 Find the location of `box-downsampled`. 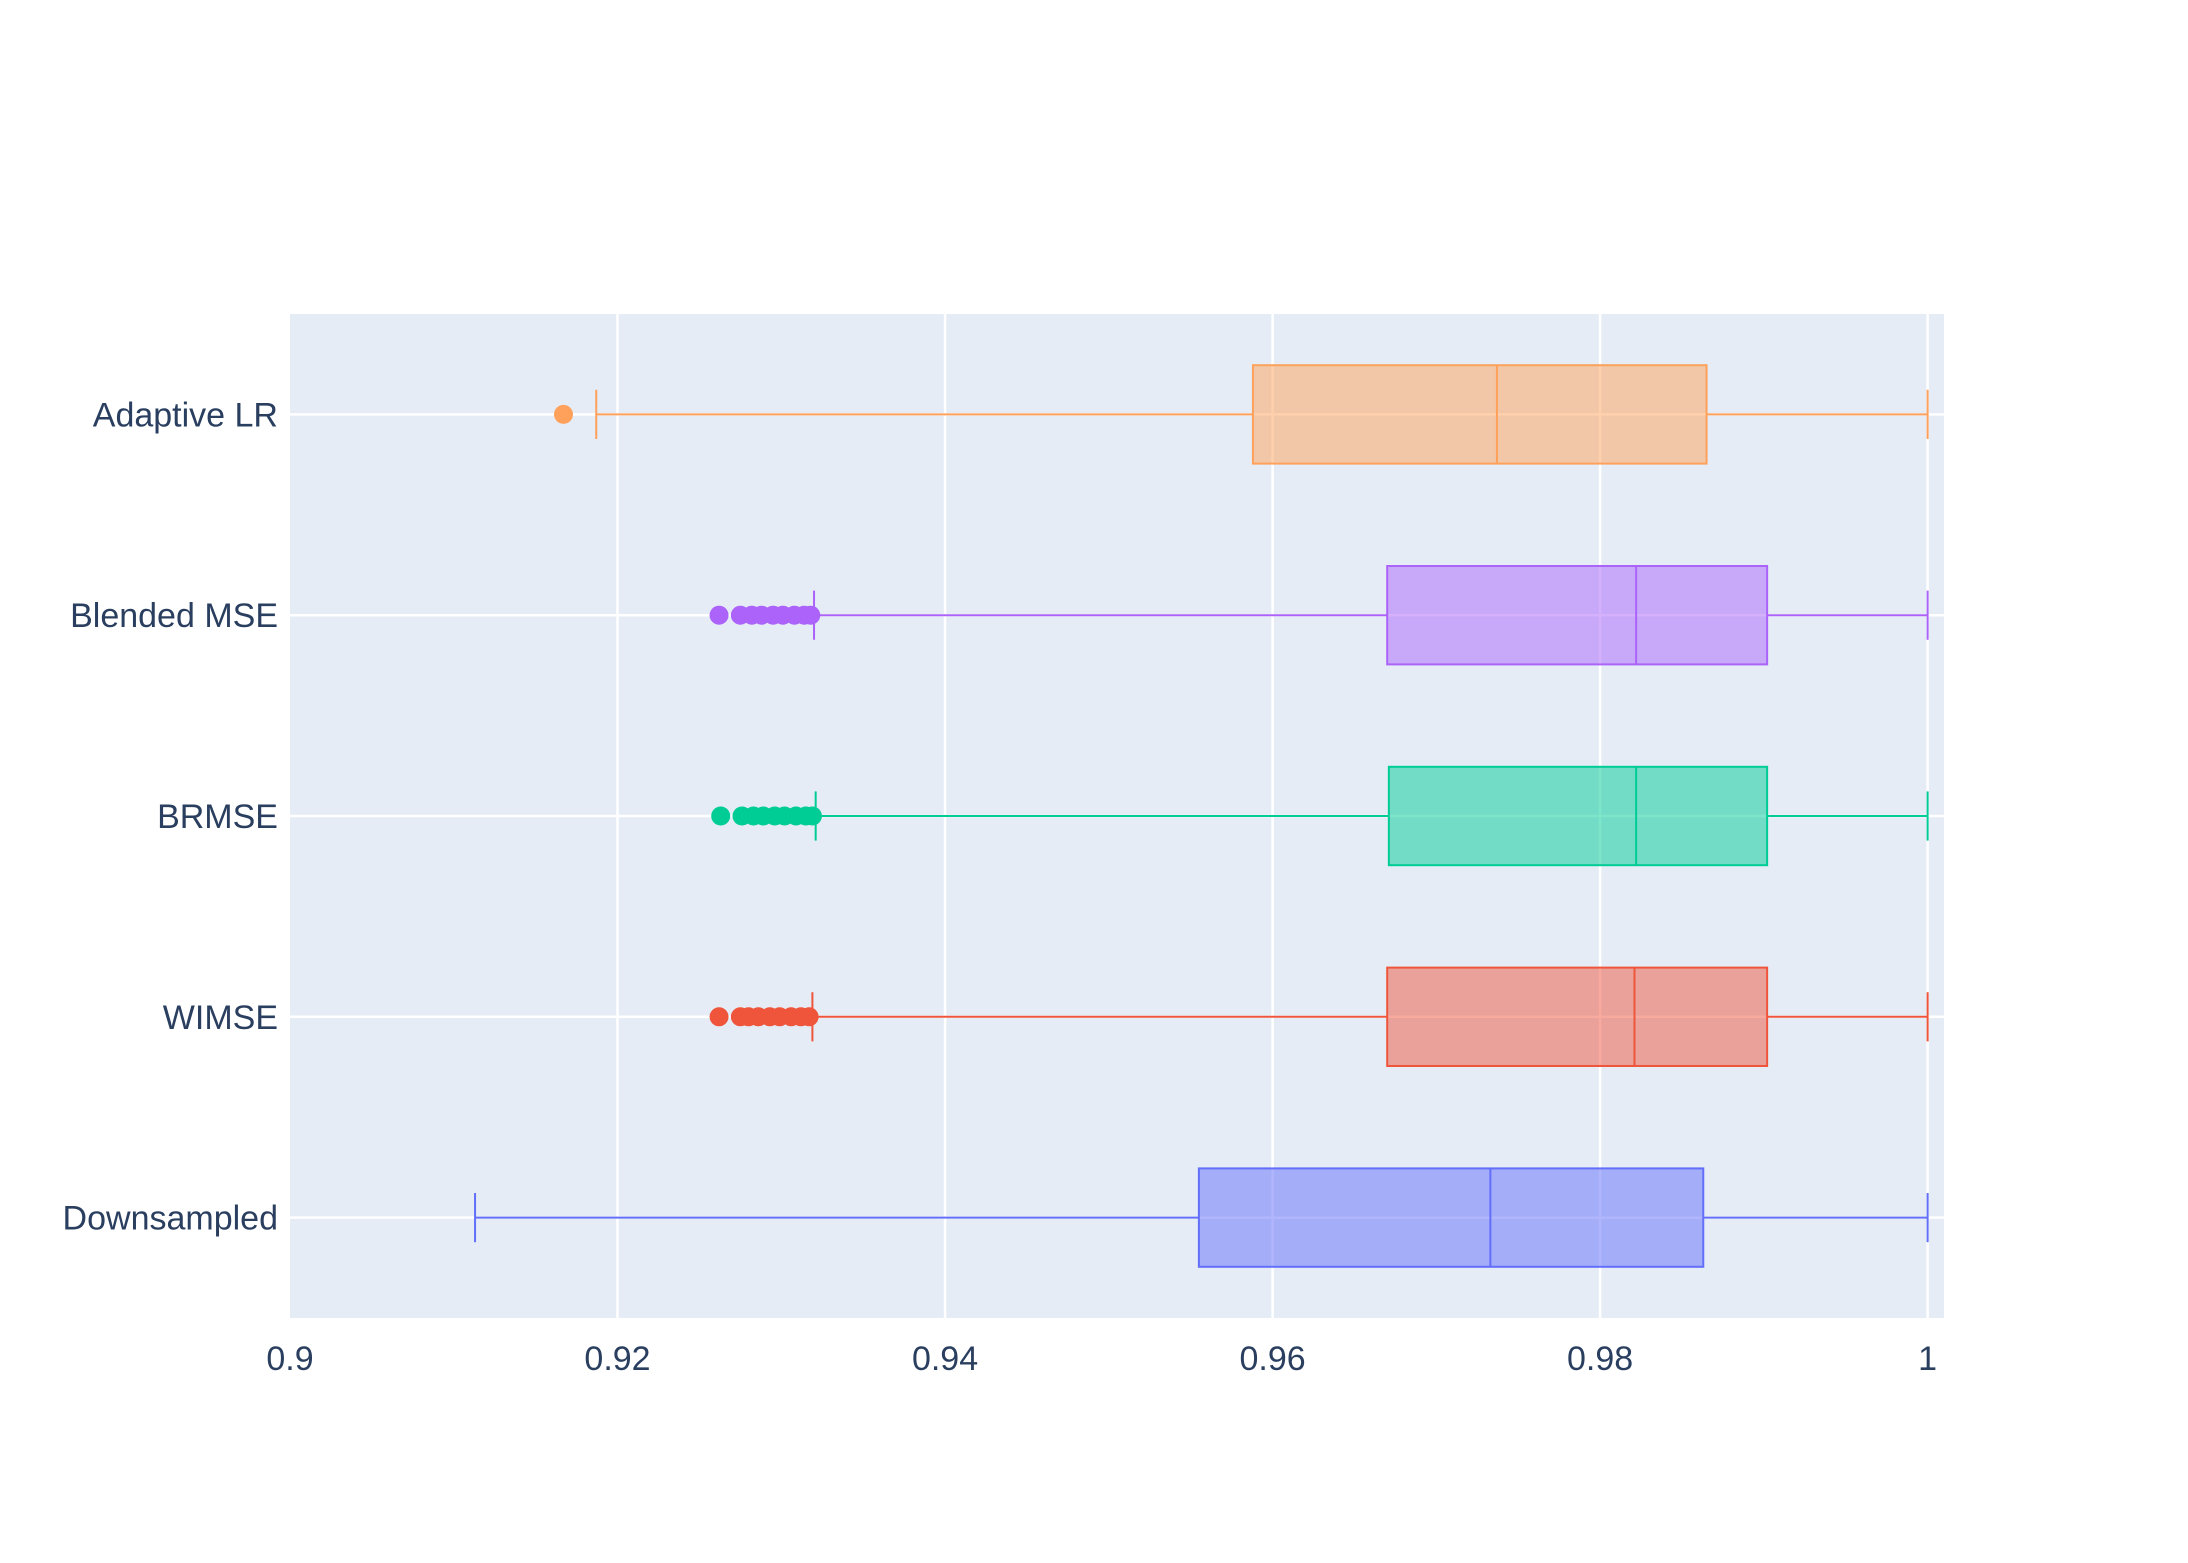

box-downsampled is located at coordinates (1201, 1217).